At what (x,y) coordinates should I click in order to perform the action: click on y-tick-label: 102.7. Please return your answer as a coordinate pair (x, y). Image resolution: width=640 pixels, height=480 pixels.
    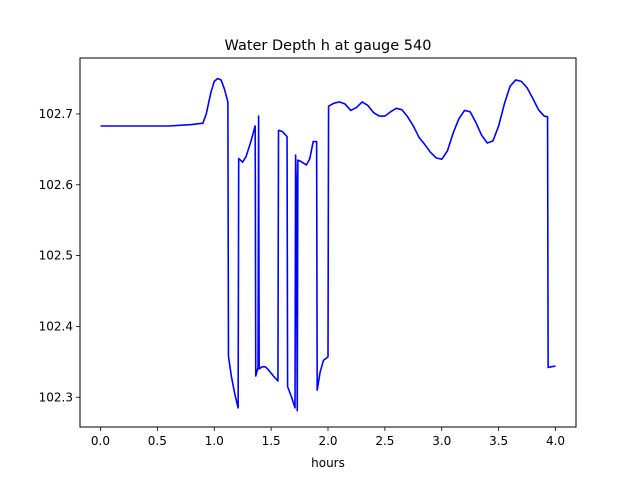
    Looking at the image, I should click on (56, 114).